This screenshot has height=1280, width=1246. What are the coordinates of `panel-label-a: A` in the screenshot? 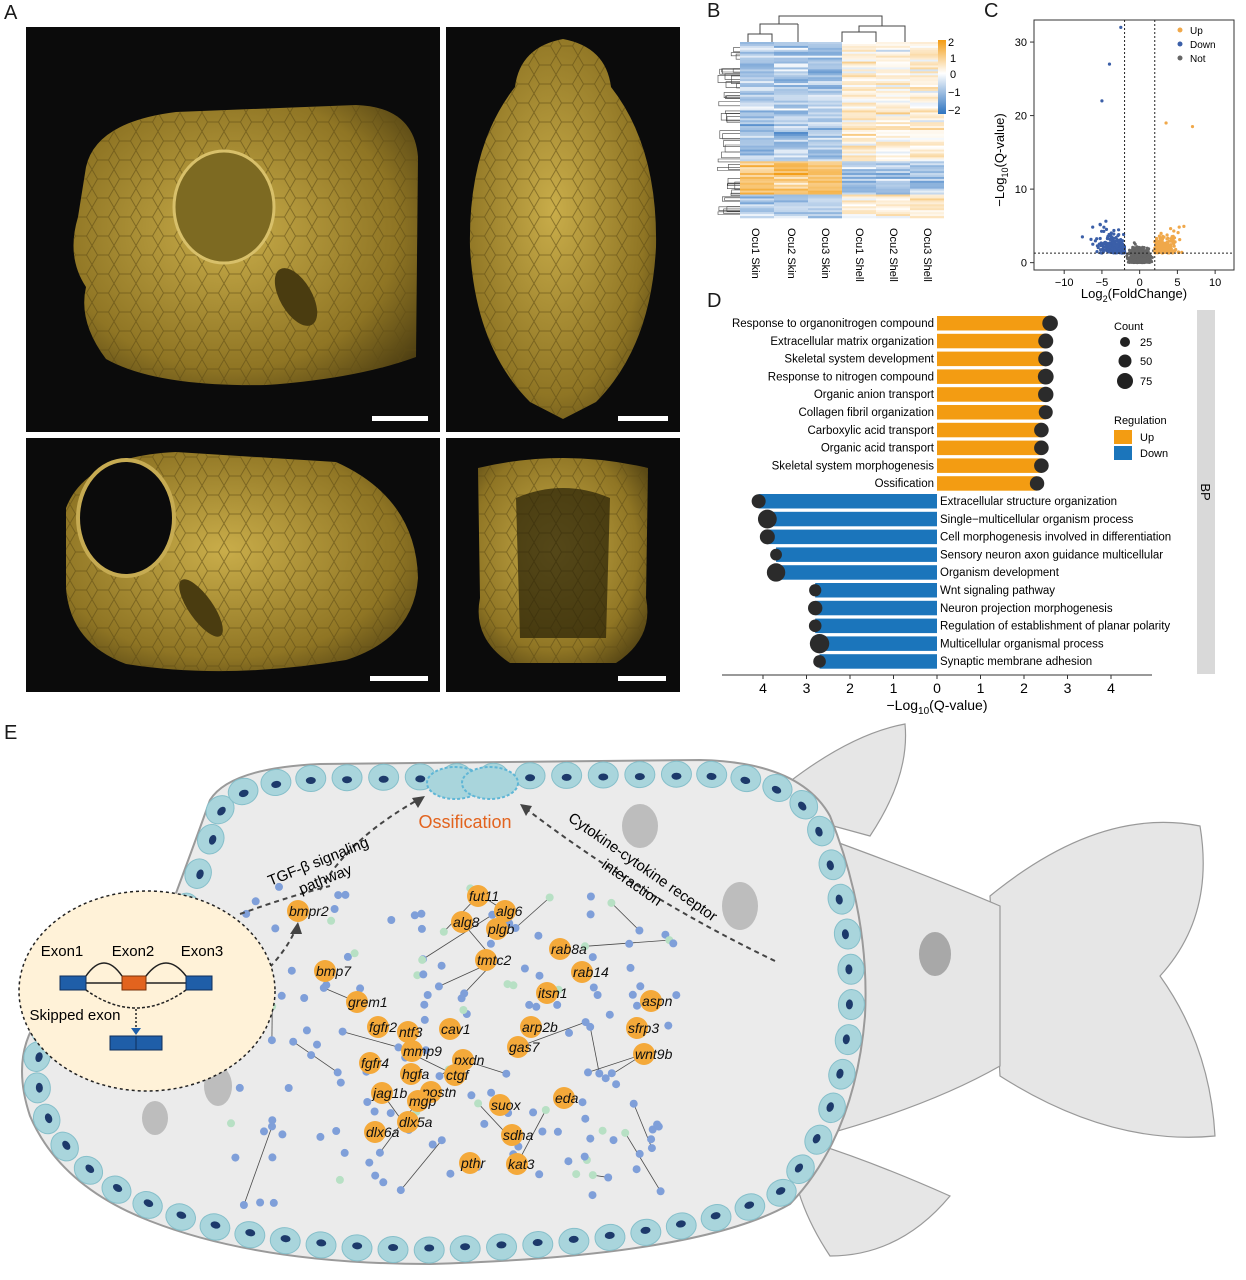 It's located at (11, 13).